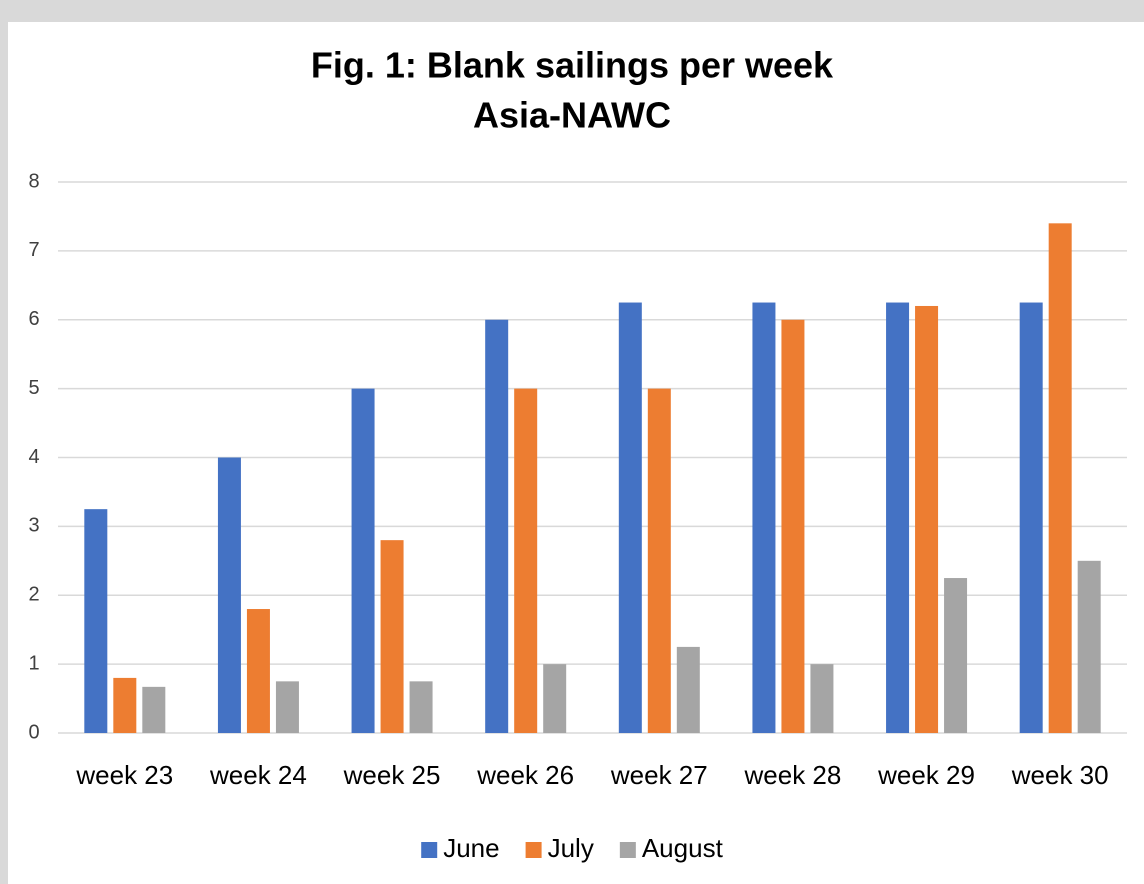 This screenshot has width=1144, height=884. What do you see at coordinates (793, 775) in the screenshot?
I see `x-tick-label: week 28` at bounding box center [793, 775].